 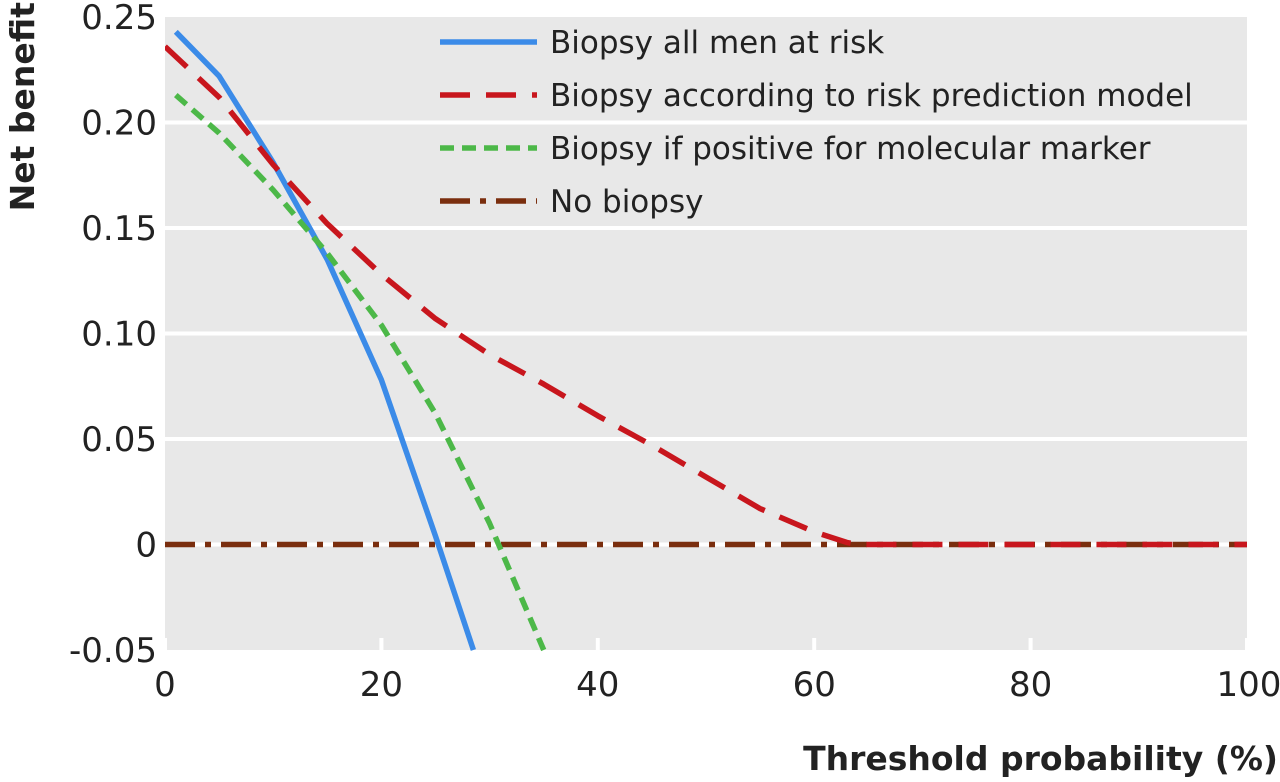 What do you see at coordinates (1040, 758) in the screenshot?
I see `x-axis-title: Threshold probability (%)` at bounding box center [1040, 758].